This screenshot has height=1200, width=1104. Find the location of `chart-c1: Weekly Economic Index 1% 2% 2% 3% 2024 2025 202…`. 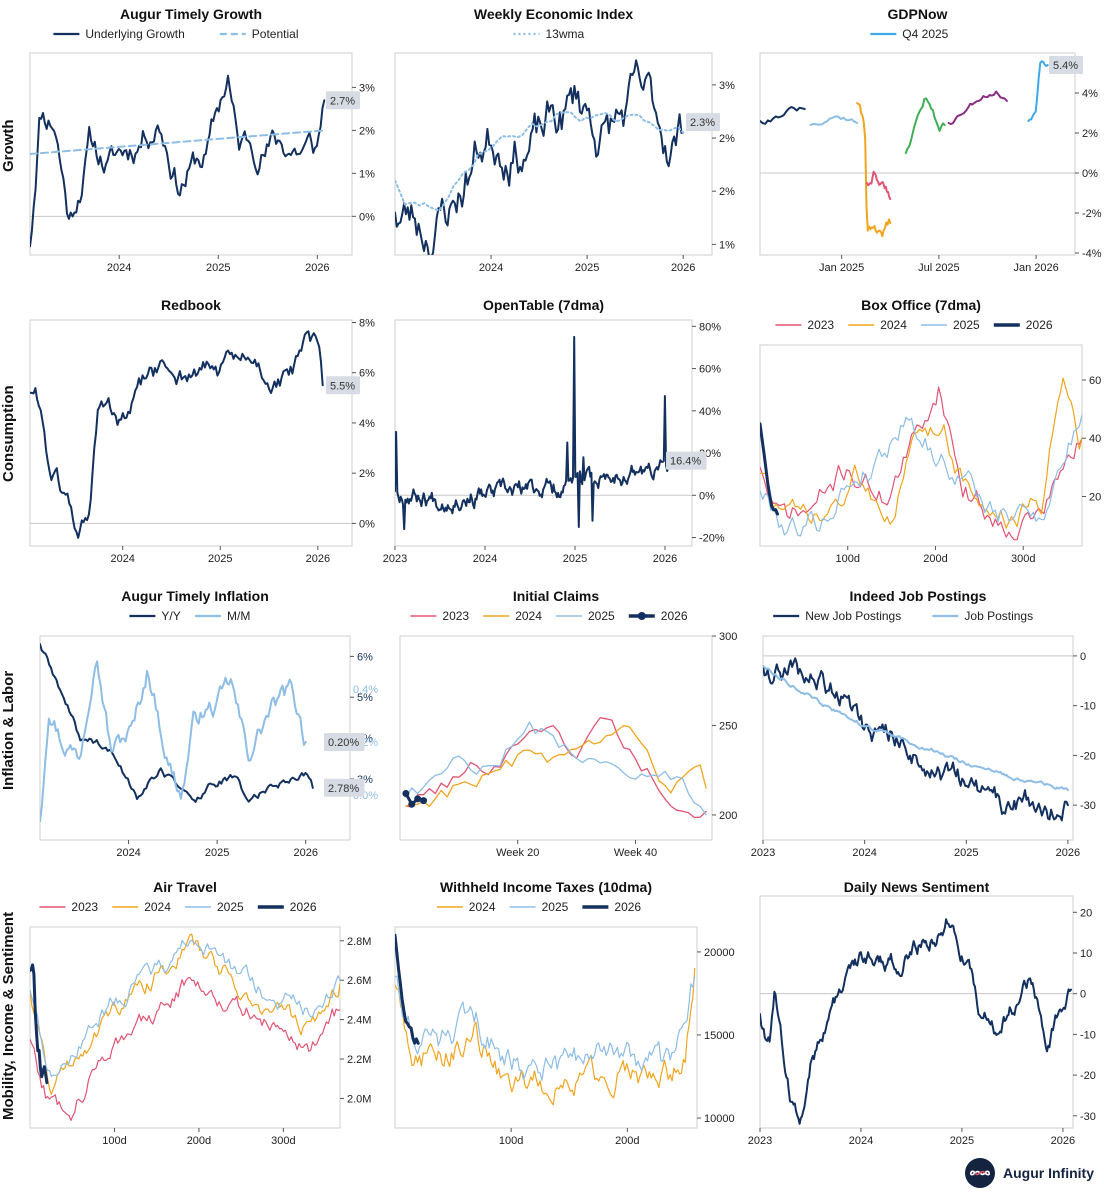

chart-c1: Weekly Economic Index 1% 2% 2% 3% 2024 2025 202… is located at coordinates (564, 140).